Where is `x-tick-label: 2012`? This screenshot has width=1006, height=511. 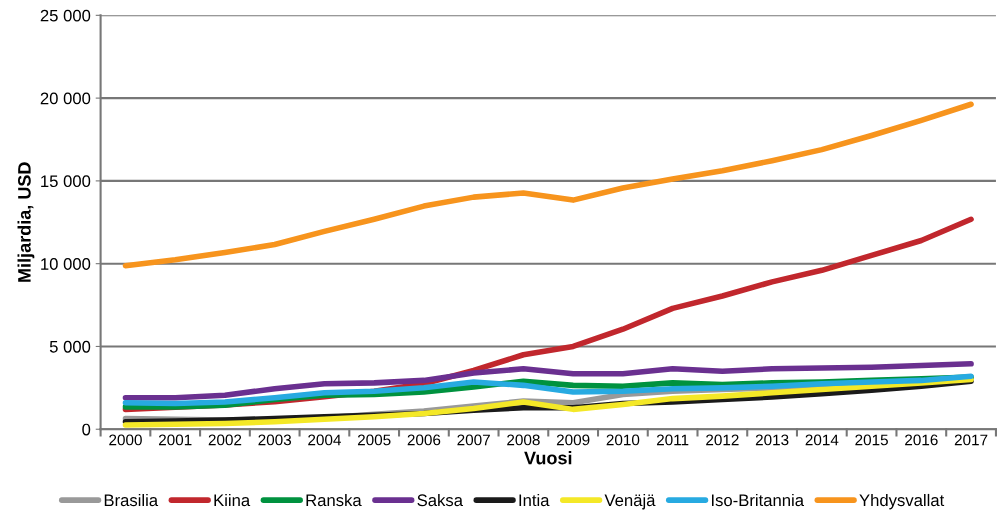 x-tick-label: 2012 is located at coordinates (722, 440).